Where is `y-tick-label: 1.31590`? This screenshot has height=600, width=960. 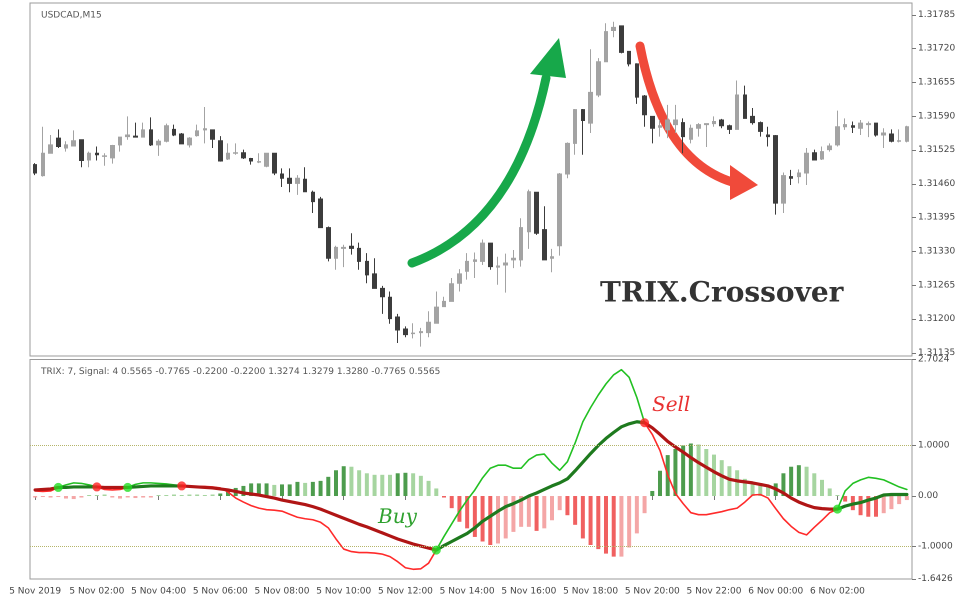
y-tick-label: 1.31590 is located at coordinates (937, 116).